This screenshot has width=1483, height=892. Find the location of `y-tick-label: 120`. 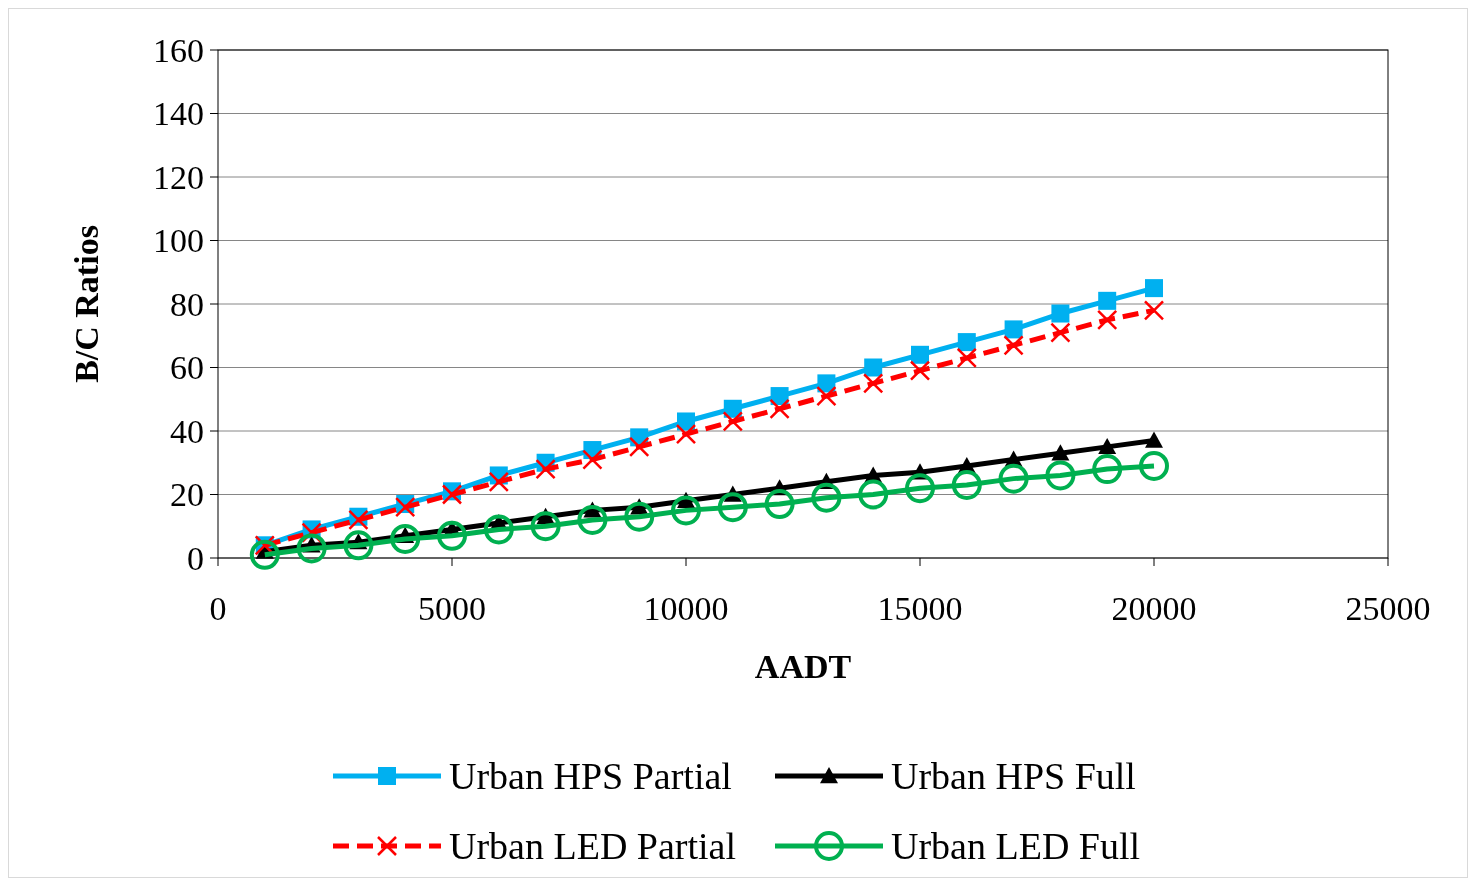

y-tick-label: 120 is located at coordinates (178, 177).